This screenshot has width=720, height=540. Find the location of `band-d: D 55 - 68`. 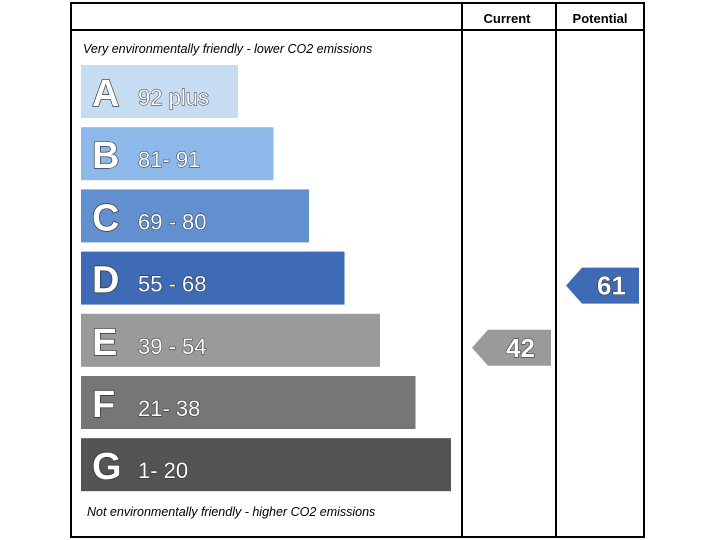

band-d: D 55 - 68 is located at coordinates (213, 278).